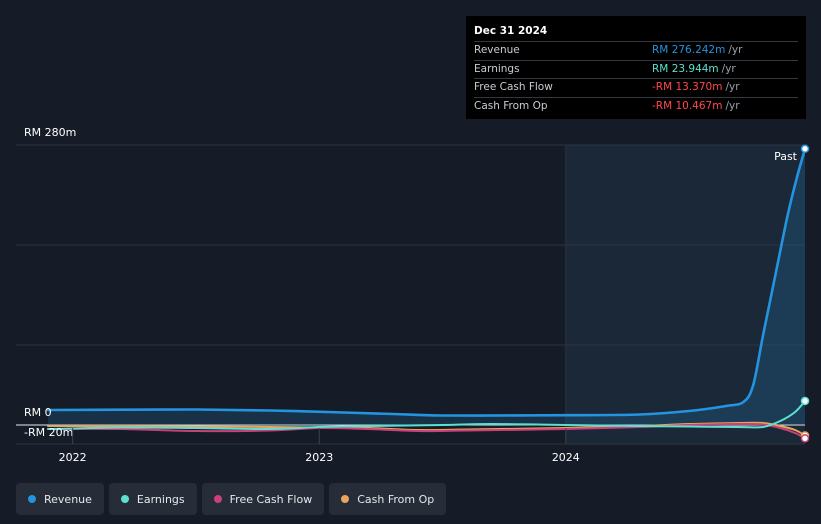 This screenshot has height=524, width=821. I want to click on tooltip-value: -RM 13.370m/yr, so click(696, 88).